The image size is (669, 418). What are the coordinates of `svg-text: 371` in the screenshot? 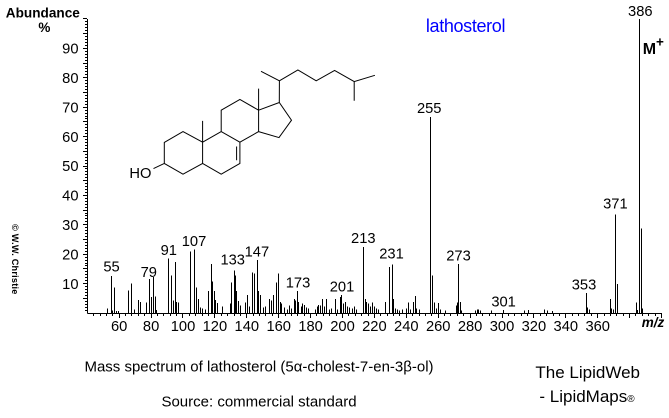 It's located at (615, 205).